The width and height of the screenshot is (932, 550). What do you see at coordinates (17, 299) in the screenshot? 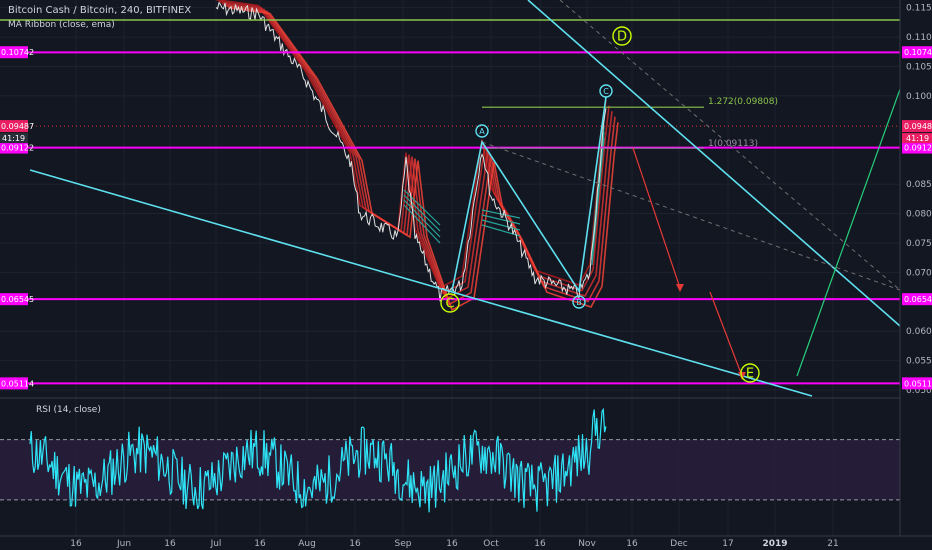
I see `left-price-tag-label: 0.06545` at bounding box center [17, 299].